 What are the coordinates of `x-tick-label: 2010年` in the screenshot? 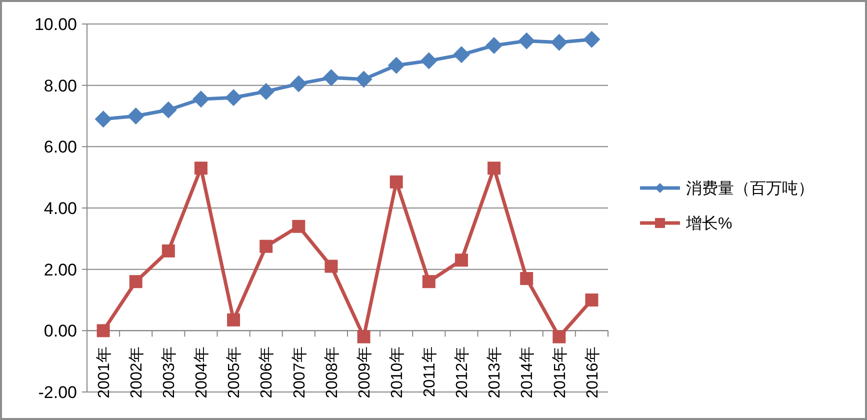 It's located at (397, 372).